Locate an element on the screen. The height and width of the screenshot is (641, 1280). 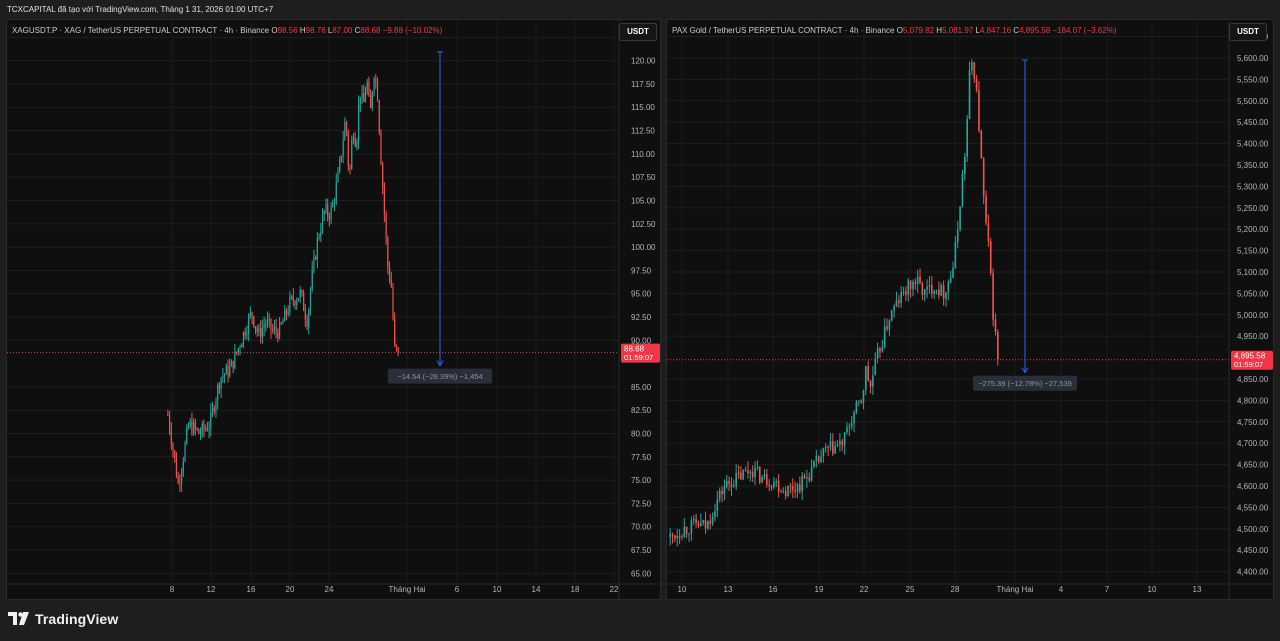
price-tick-label: 5,300.00 is located at coordinates (1253, 186).